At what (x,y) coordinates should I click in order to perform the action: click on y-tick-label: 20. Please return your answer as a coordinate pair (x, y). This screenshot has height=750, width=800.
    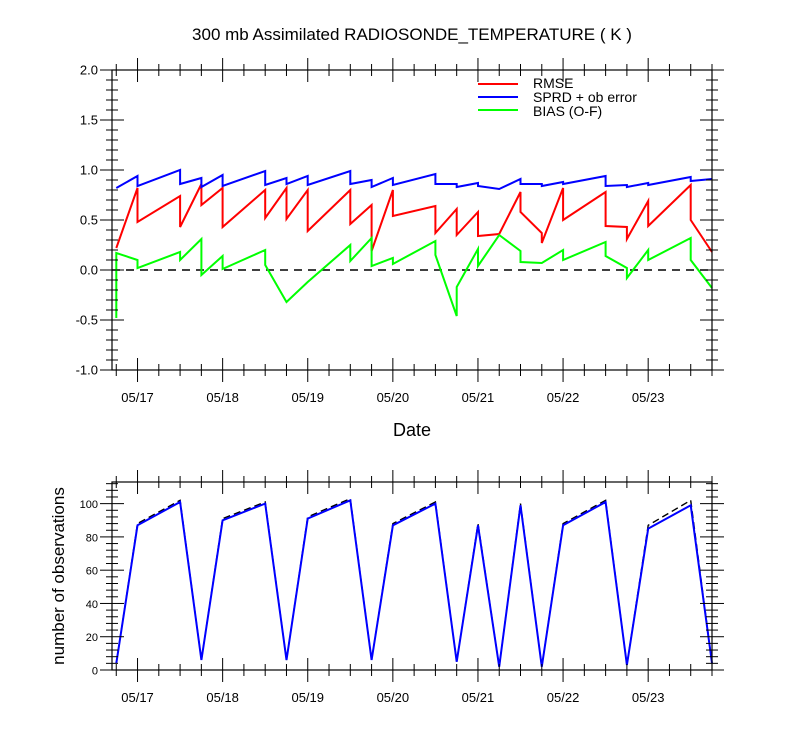
    Looking at the image, I should click on (92, 638).